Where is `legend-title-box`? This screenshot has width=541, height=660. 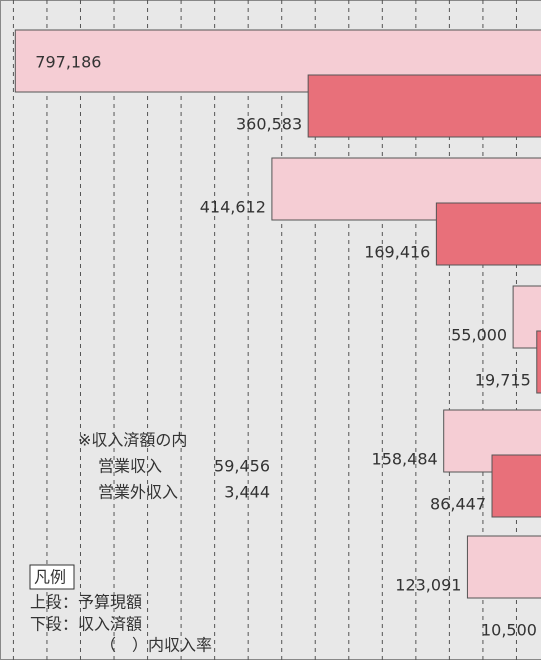 legend-title-box is located at coordinates (52, 577).